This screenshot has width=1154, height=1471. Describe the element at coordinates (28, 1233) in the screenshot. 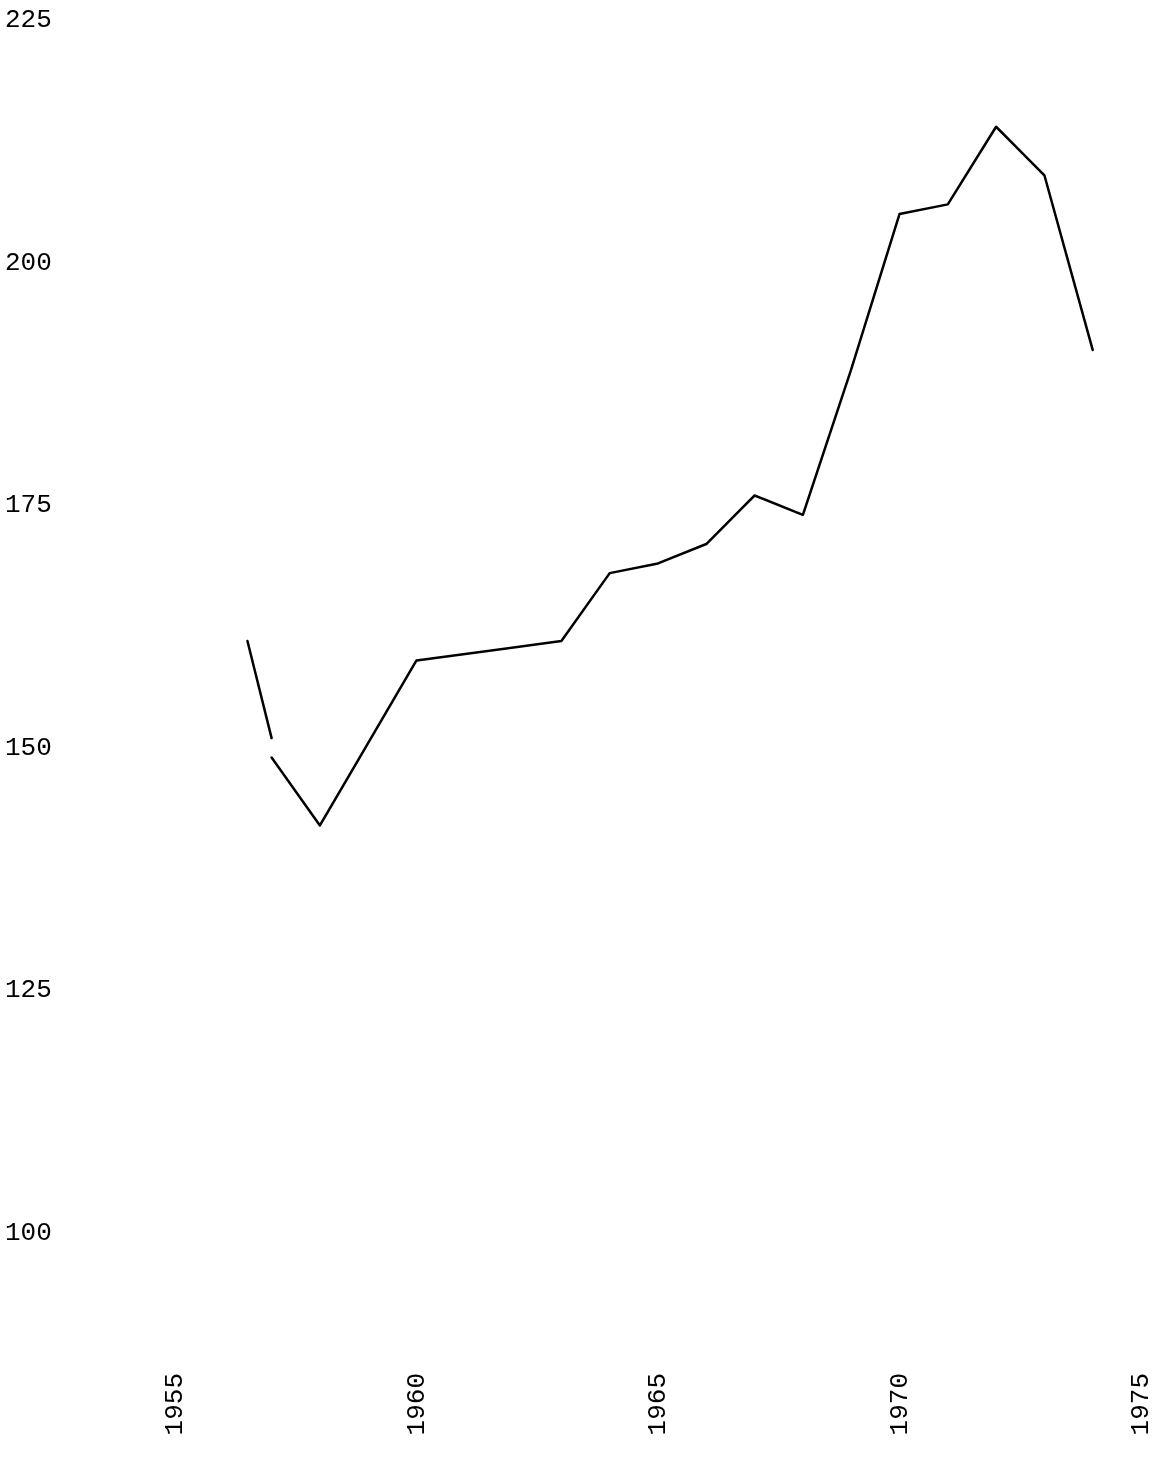

I see `y-tick-label: 100` at that location.